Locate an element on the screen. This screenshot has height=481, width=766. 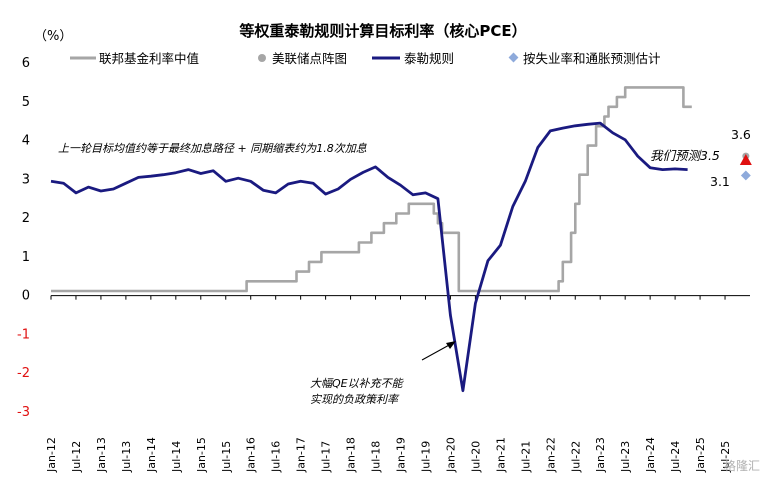
x-tick-label: Jul-12 is located at coordinates (76, 457).